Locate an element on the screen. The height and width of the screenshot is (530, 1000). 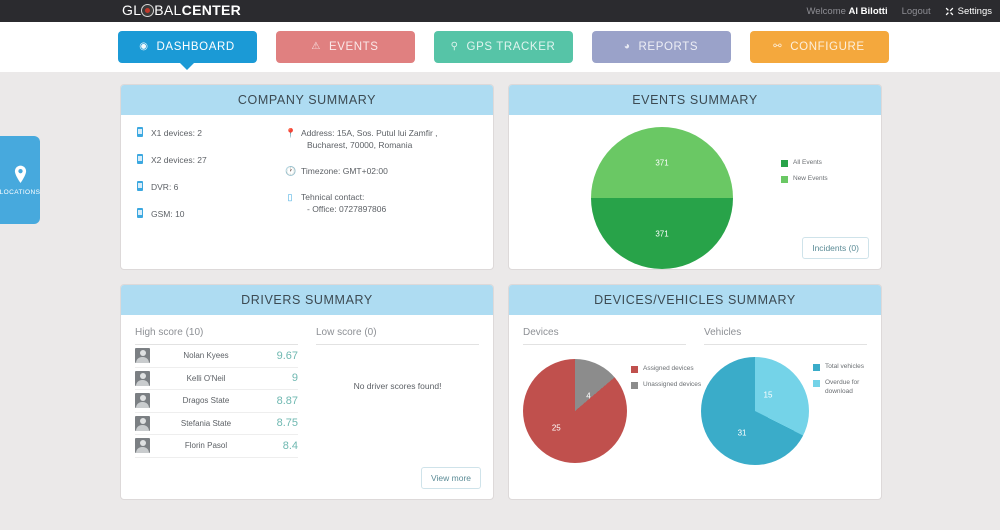
devices-column: Devices is located at coordinates (604, 336).